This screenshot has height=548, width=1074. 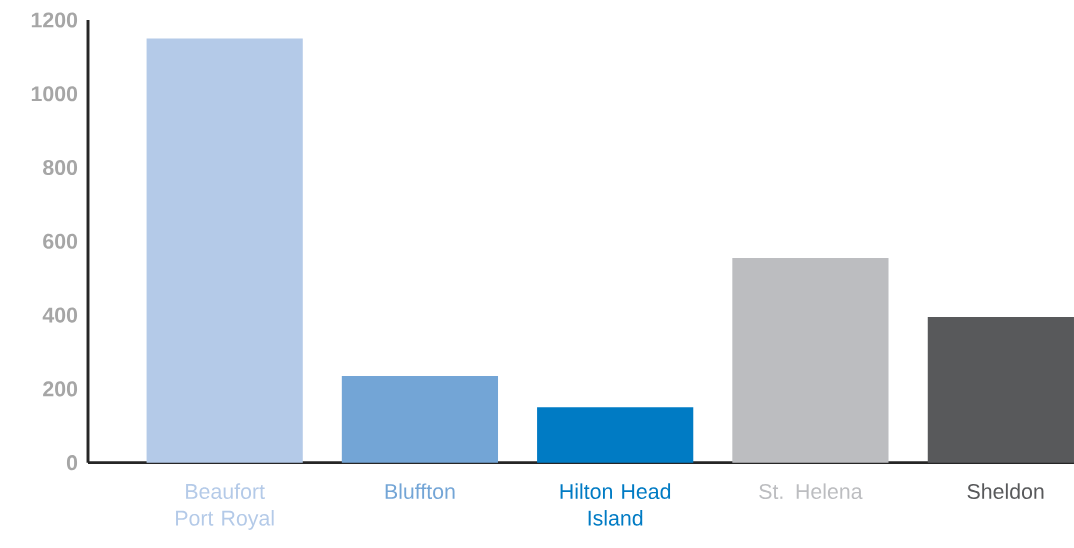 What do you see at coordinates (54, 20) in the screenshot?
I see `y-tick-label: 1200` at bounding box center [54, 20].